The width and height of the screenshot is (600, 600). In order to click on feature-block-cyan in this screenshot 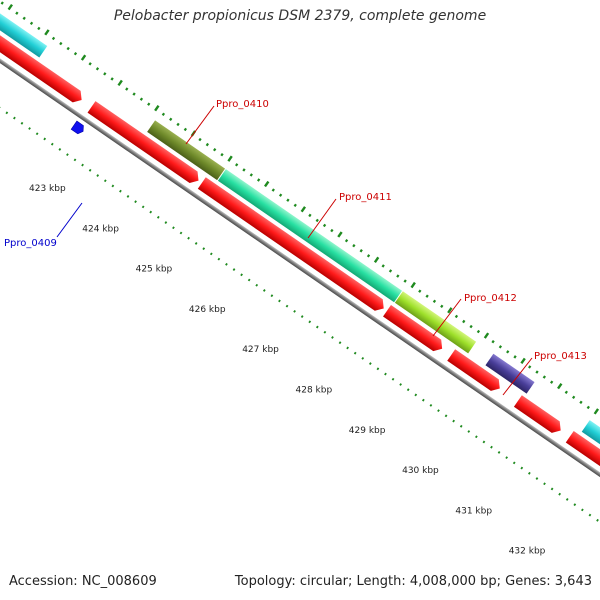, I will do `click(24, 29)`.